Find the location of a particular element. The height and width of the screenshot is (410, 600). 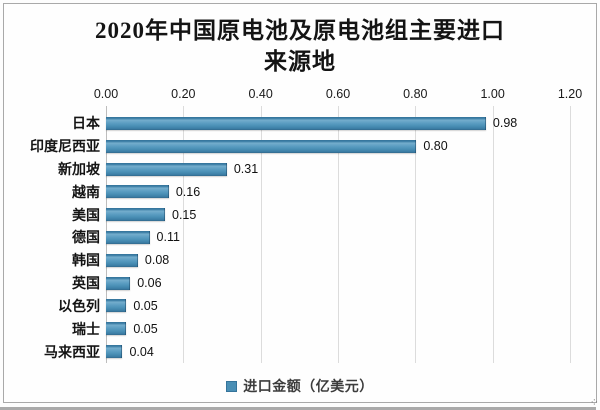

legend-label: 进口金额（亿美元） is located at coordinates (308, 386).